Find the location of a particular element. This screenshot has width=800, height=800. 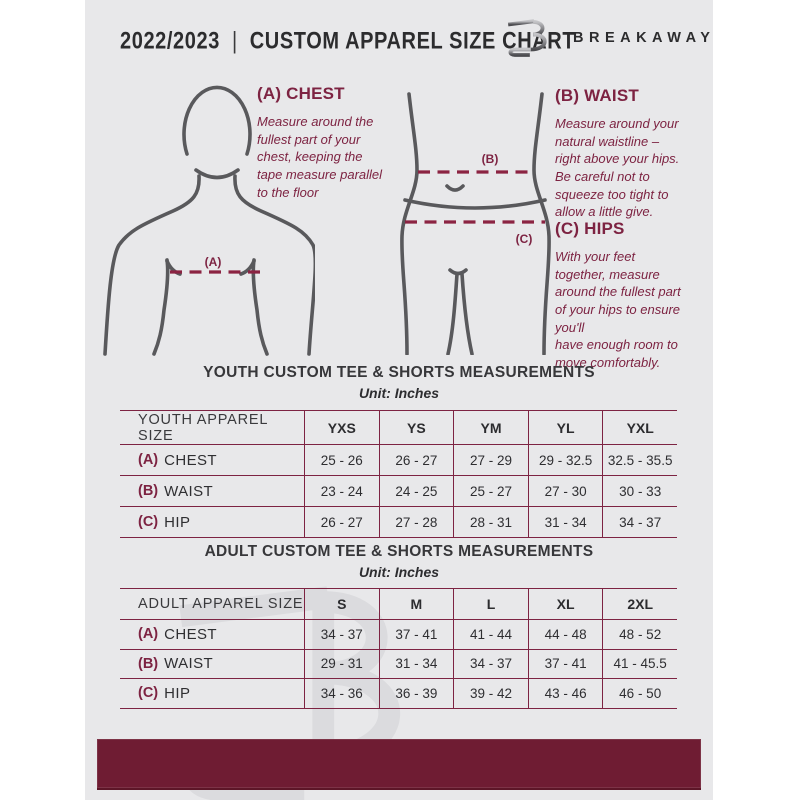

measurement-cell: 44 - 48 is located at coordinates (565, 634).